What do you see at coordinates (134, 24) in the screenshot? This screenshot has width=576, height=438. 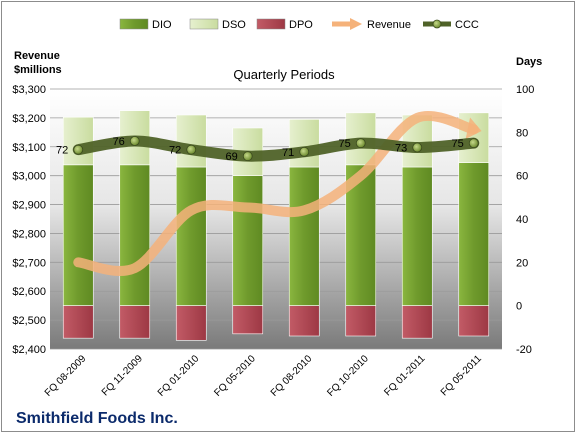 I see `legend-swatch-dio` at bounding box center [134, 24].